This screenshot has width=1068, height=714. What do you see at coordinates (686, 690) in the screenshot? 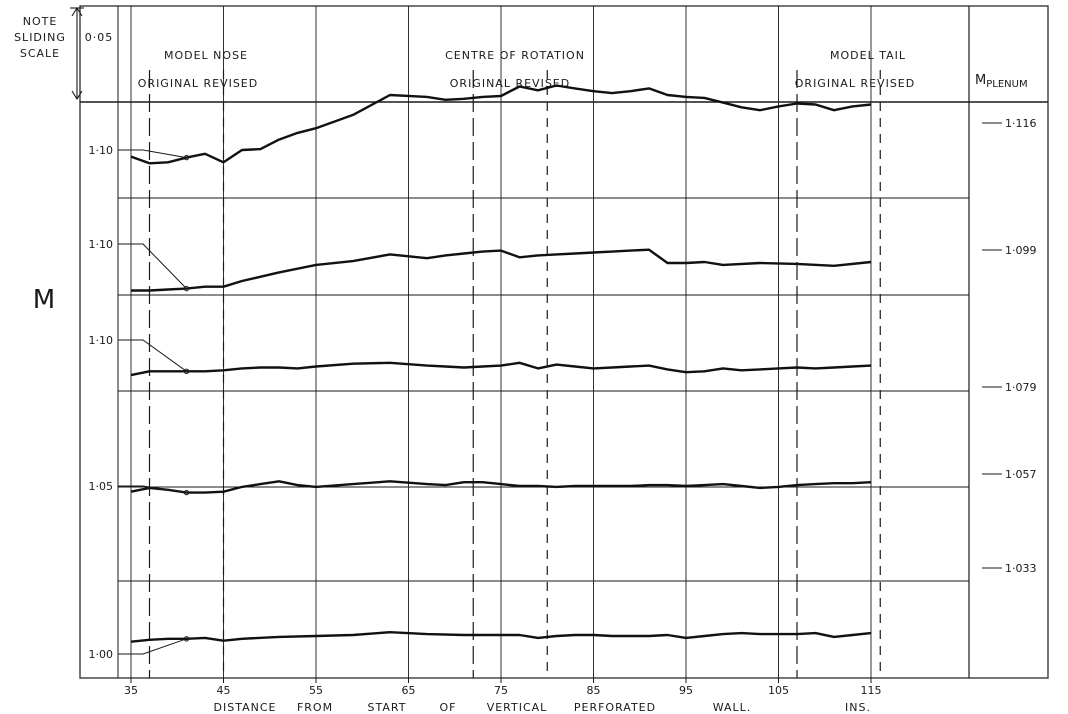
I see `x-tick-label: 95` at bounding box center [686, 690].